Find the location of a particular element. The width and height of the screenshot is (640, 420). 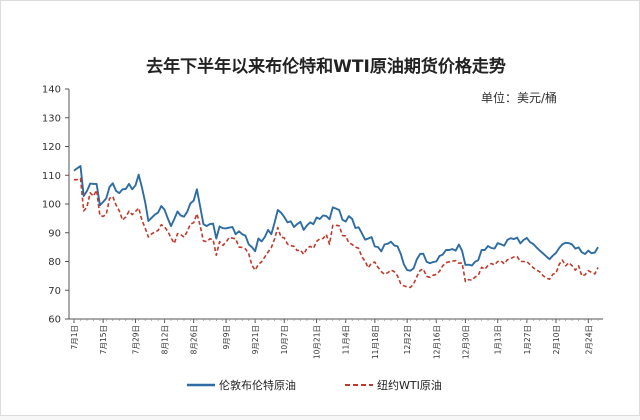

y-tick-label: 110 is located at coordinates (51, 176).